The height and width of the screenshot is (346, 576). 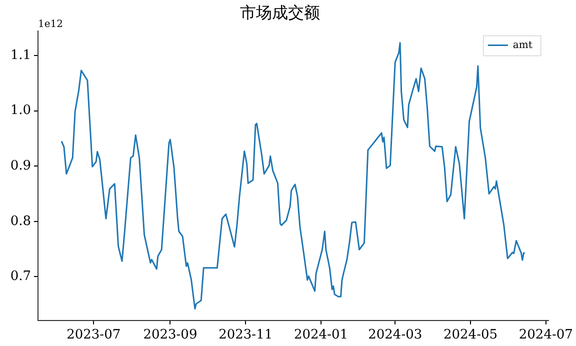 What do you see at coordinates (20, 110) in the screenshot?
I see `y-tick-label: 1.0` at bounding box center [20, 110].